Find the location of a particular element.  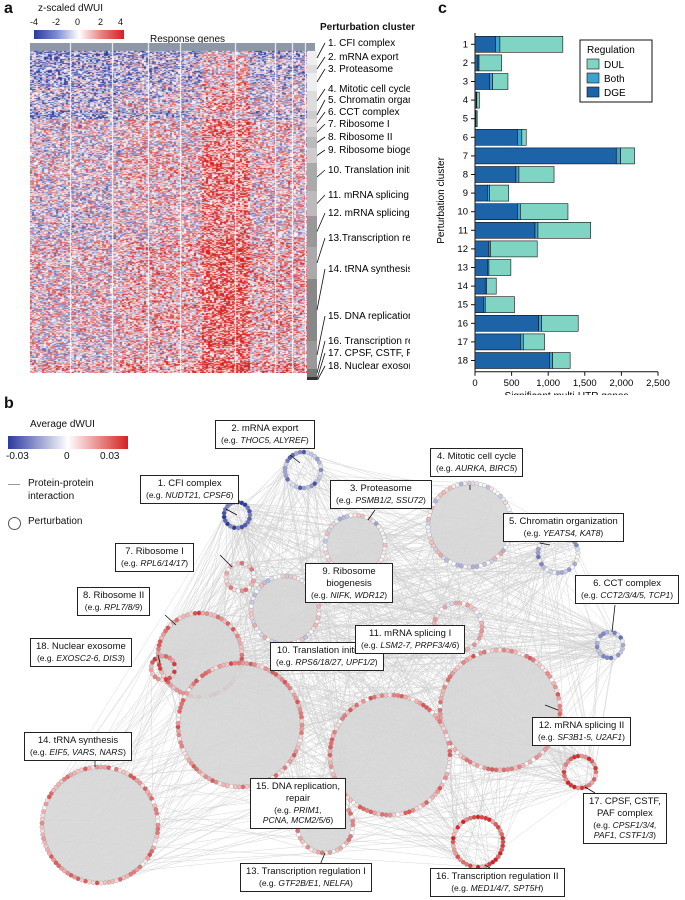

module-title: 6. CCT complex is located at coordinates (627, 583).